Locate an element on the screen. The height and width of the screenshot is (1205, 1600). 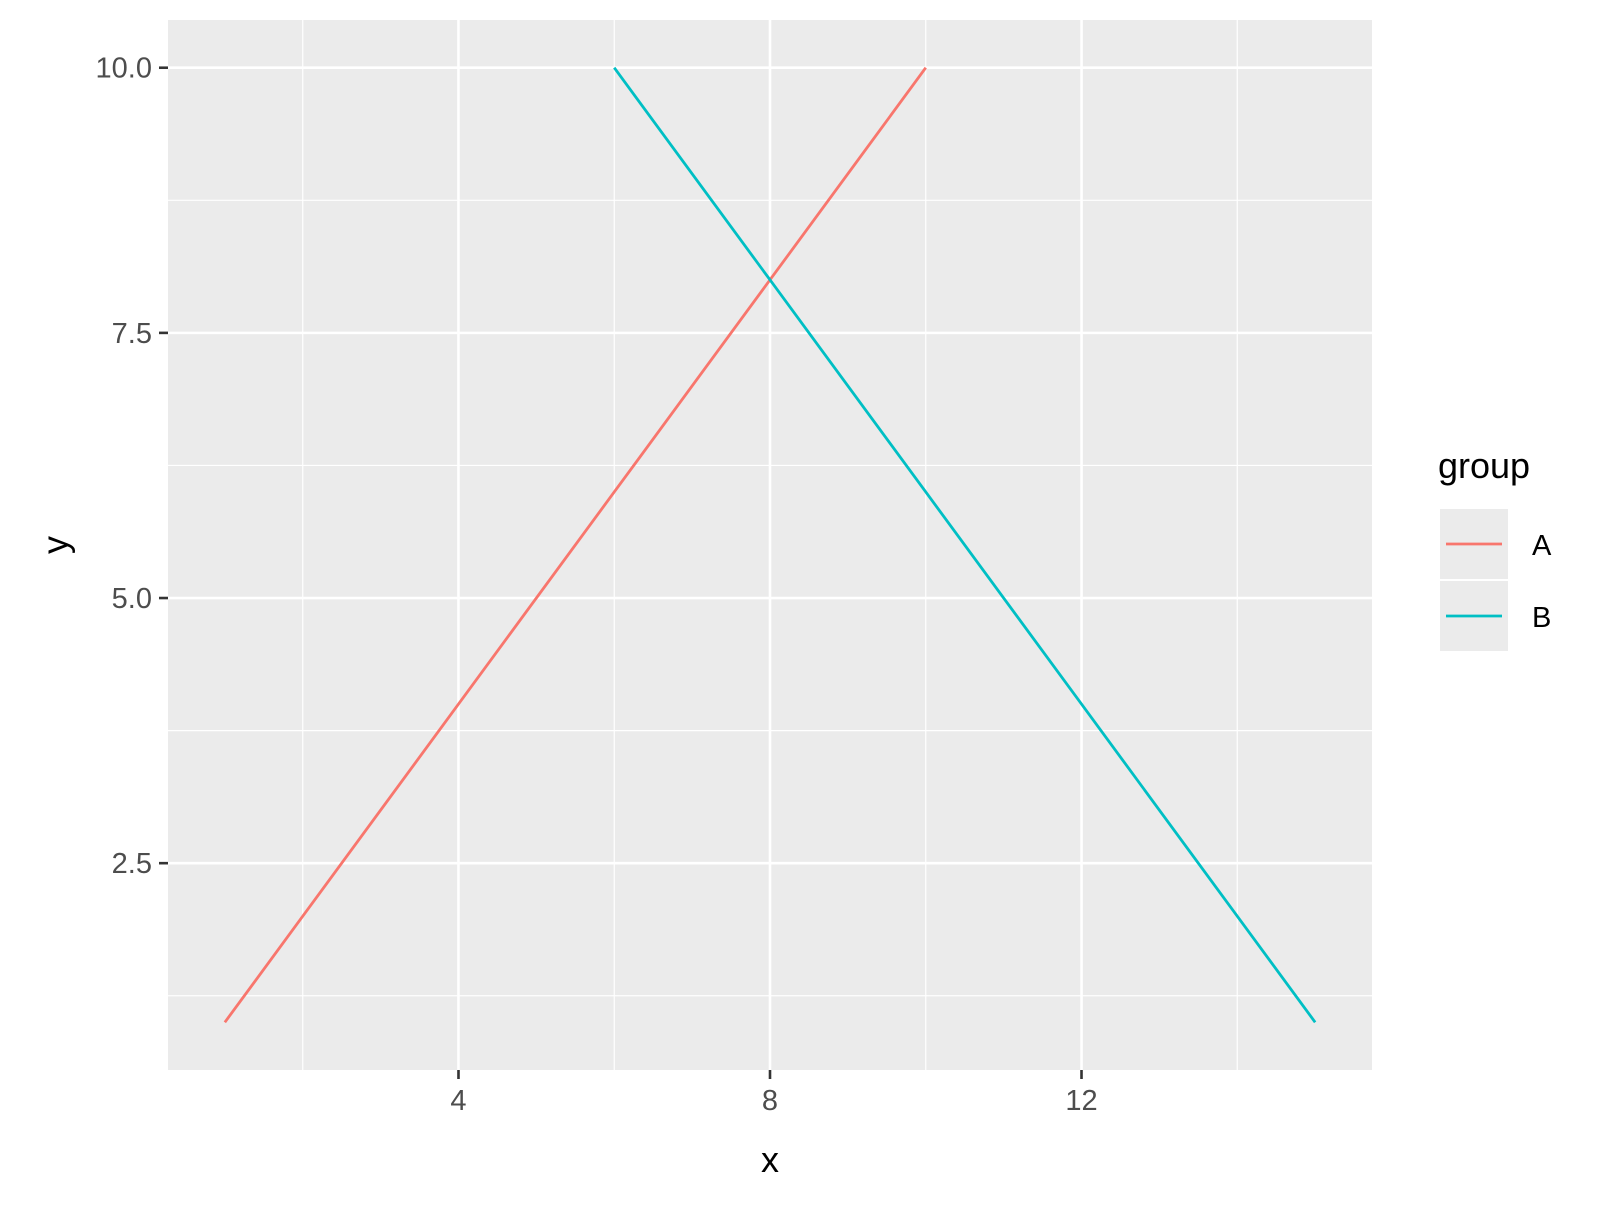
legend-title: group is located at coordinates (1484, 465).